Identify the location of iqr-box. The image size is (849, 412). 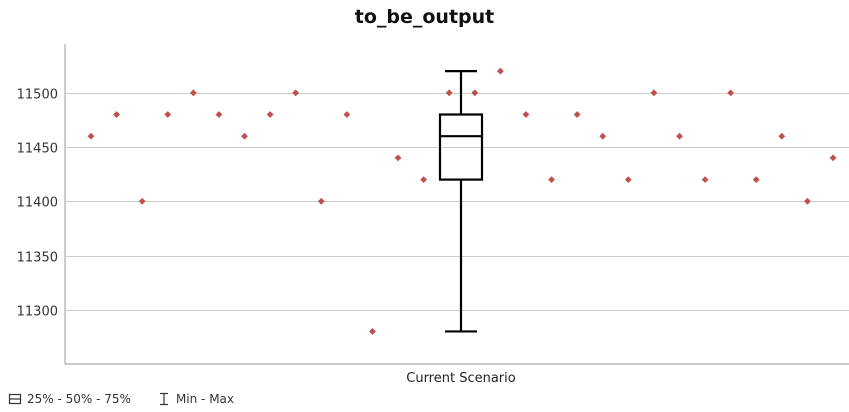
(461, 147).